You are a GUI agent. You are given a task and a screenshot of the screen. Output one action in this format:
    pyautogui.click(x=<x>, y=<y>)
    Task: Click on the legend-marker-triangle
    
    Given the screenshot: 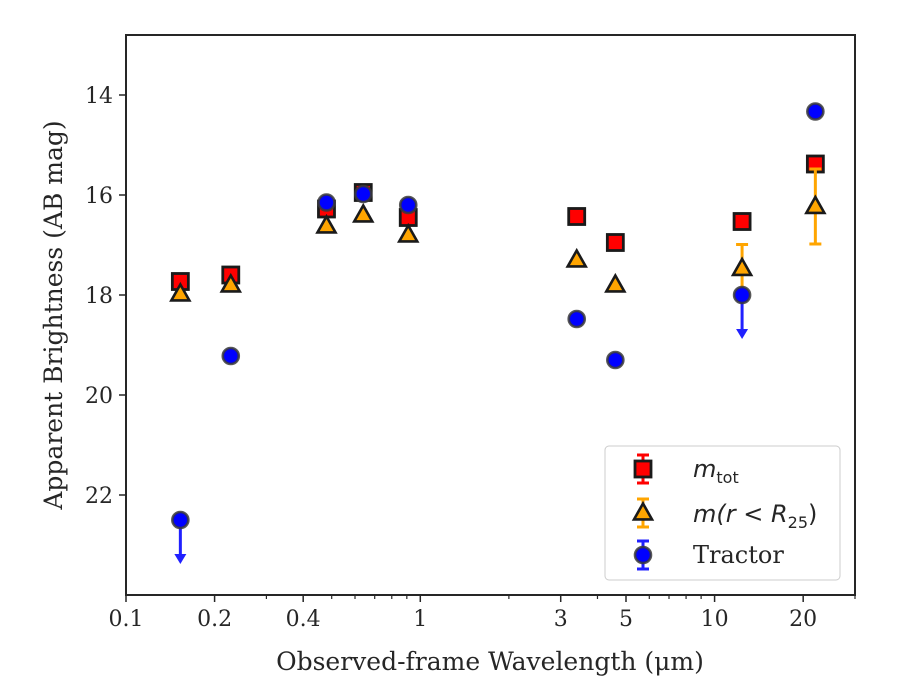 What is the action you would take?
    pyautogui.click(x=643, y=510)
    